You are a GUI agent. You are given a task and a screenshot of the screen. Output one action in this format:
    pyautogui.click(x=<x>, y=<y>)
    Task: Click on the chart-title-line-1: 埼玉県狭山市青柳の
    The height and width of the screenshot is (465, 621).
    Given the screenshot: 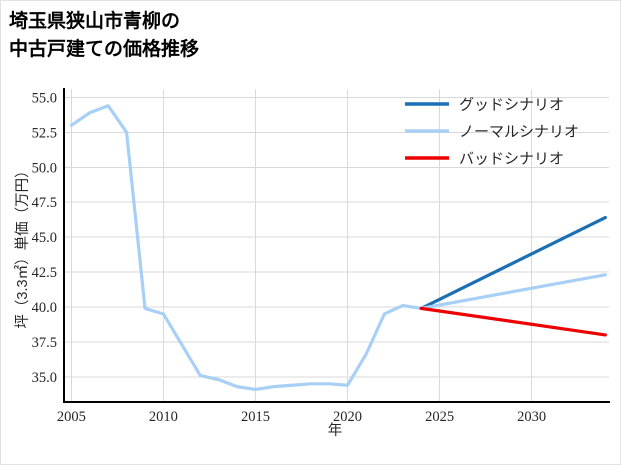 What is the action you would take?
    pyautogui.click(x=94, y=20)
    